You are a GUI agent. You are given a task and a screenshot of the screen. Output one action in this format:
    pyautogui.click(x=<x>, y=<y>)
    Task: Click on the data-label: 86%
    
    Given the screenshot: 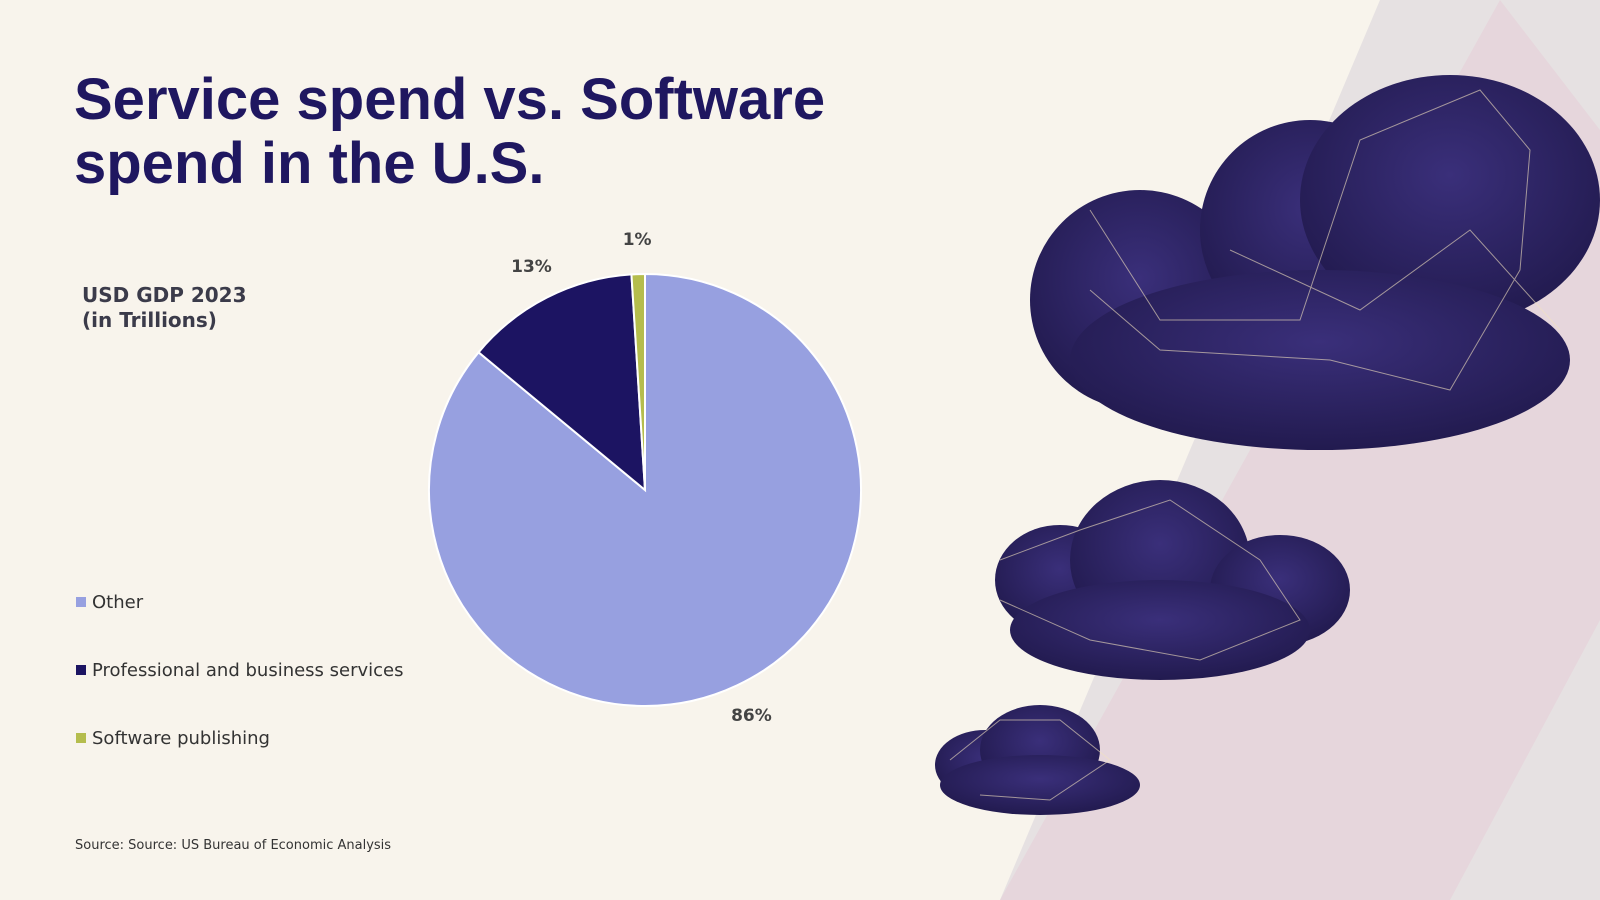 What is the action you would take?
    pyautogui.click(x=751, y=716)
    